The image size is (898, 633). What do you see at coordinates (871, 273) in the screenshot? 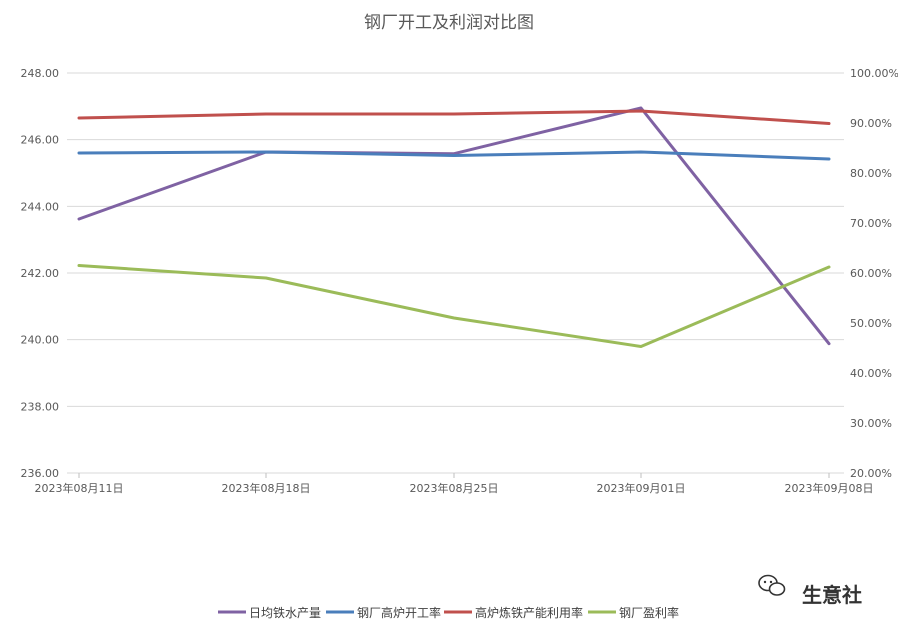
I see `right-tick-label: 60.00%` at bounding box center [871, 273].